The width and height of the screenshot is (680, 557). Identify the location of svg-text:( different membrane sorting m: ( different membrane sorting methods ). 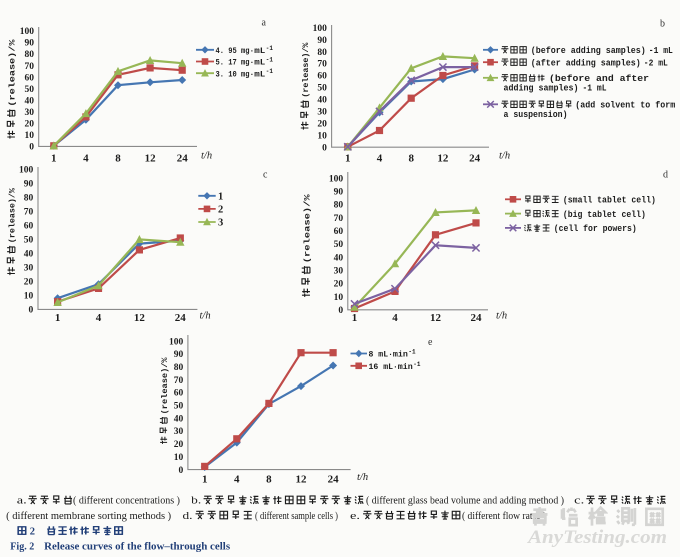
(88, 516).